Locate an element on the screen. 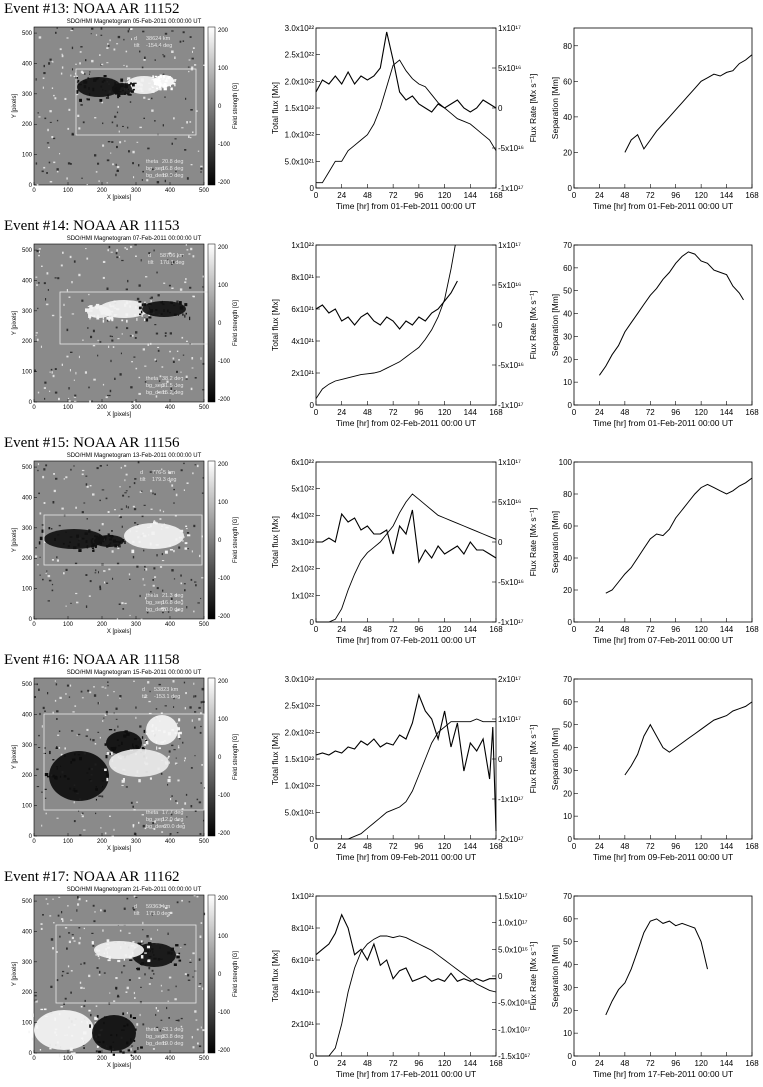  magnetogram-param-value: -153.1 deg is located at coordinates (167, 697).